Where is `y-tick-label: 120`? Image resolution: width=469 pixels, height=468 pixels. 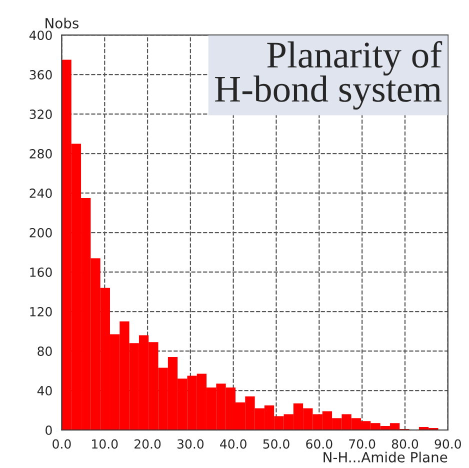
y-tick-label: 120 is located at coordinates (41, 311).